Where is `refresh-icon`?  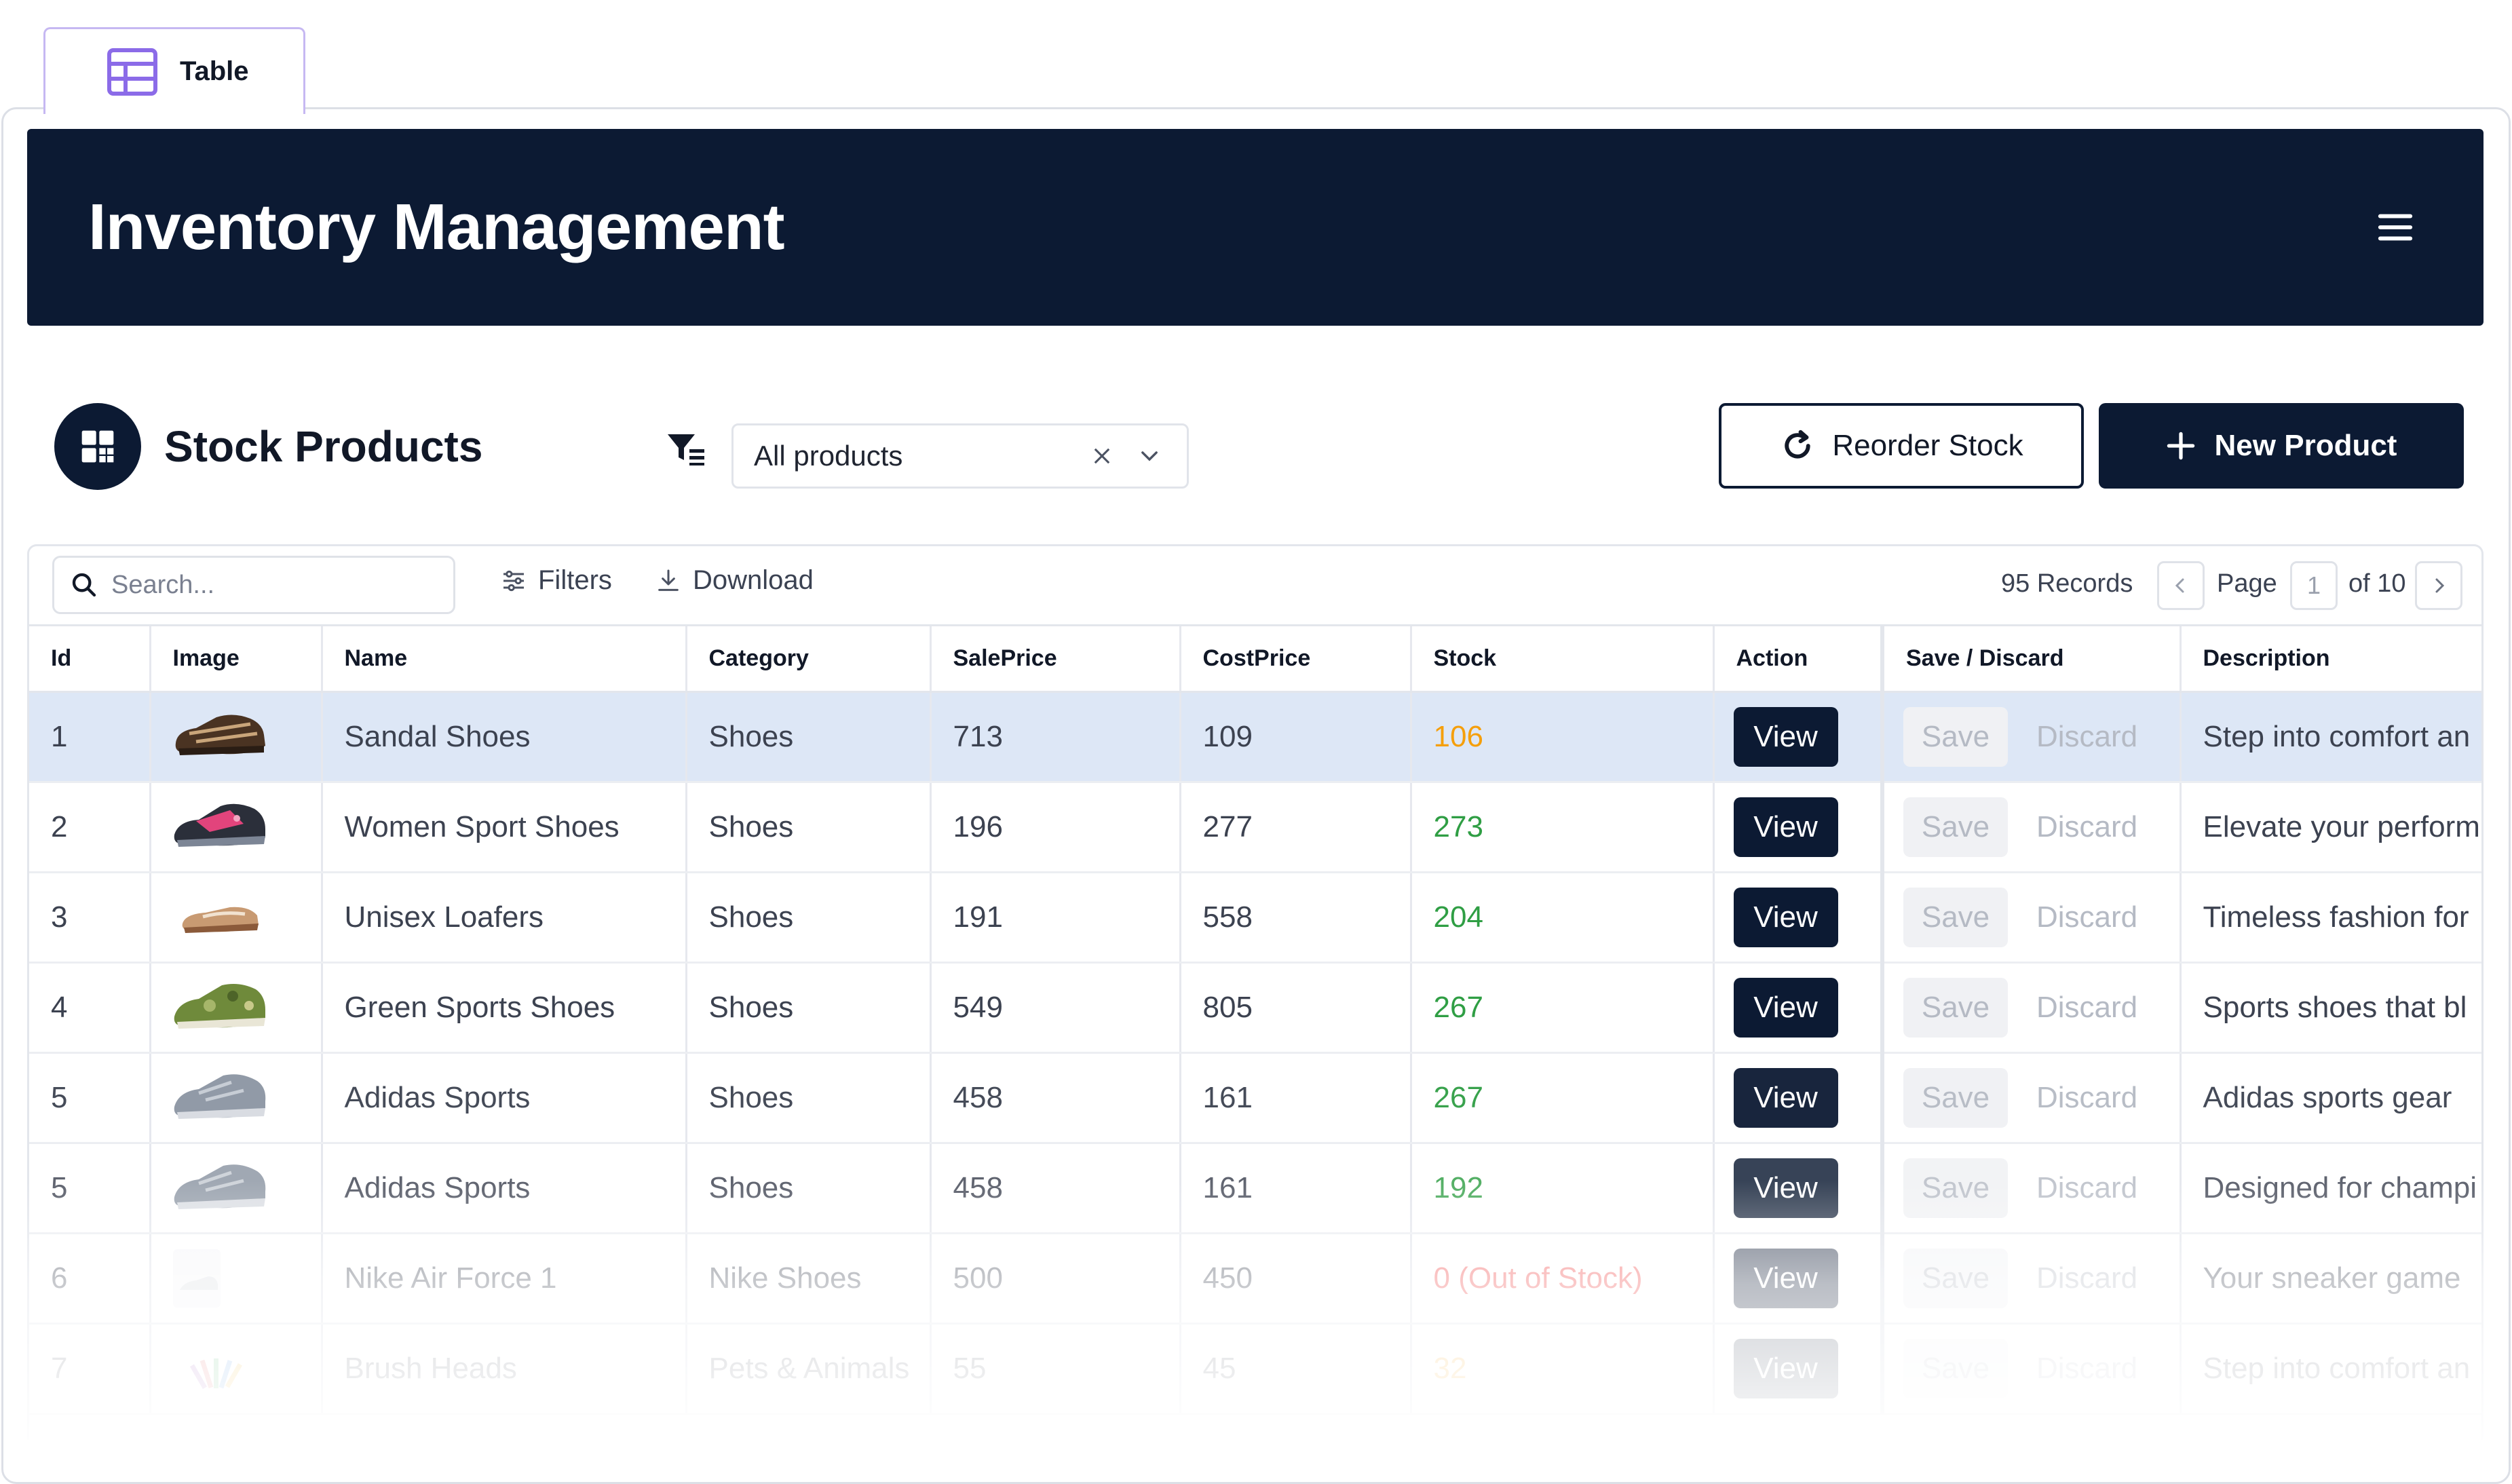 refresh-icon is located at coordinates (1798, 444).